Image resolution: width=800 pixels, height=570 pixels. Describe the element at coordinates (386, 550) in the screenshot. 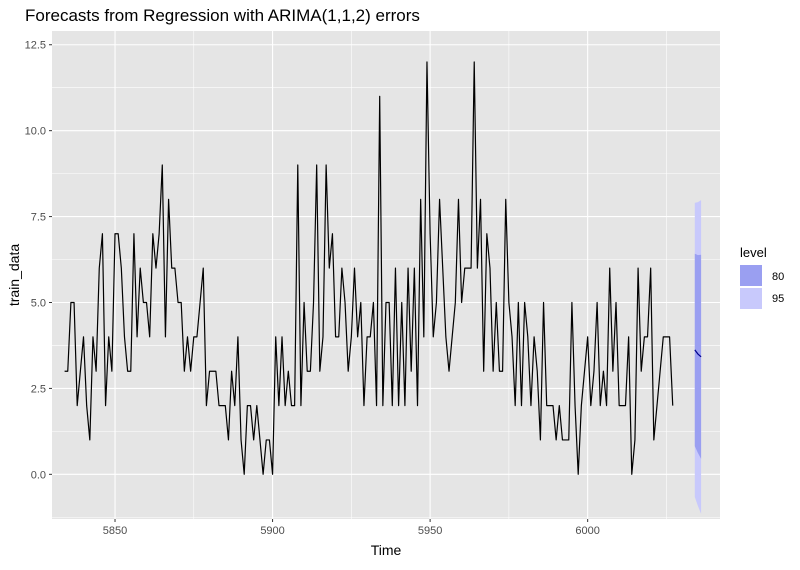

I see `x-axis-title: Time` at that location.